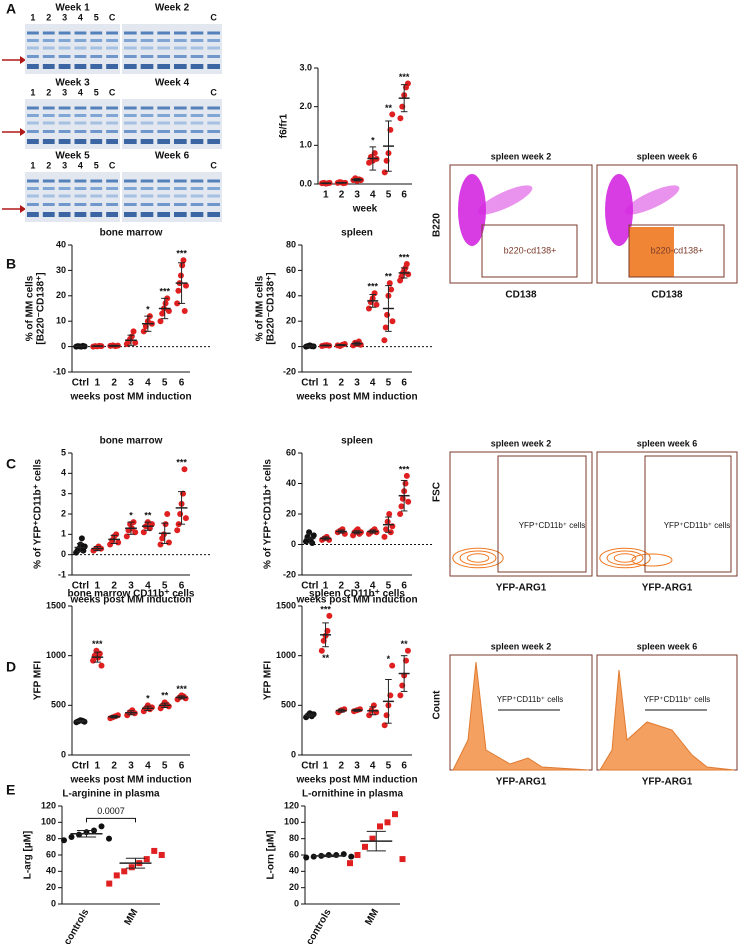  I want to click on y-tick-label: 0, so click(293, 754).